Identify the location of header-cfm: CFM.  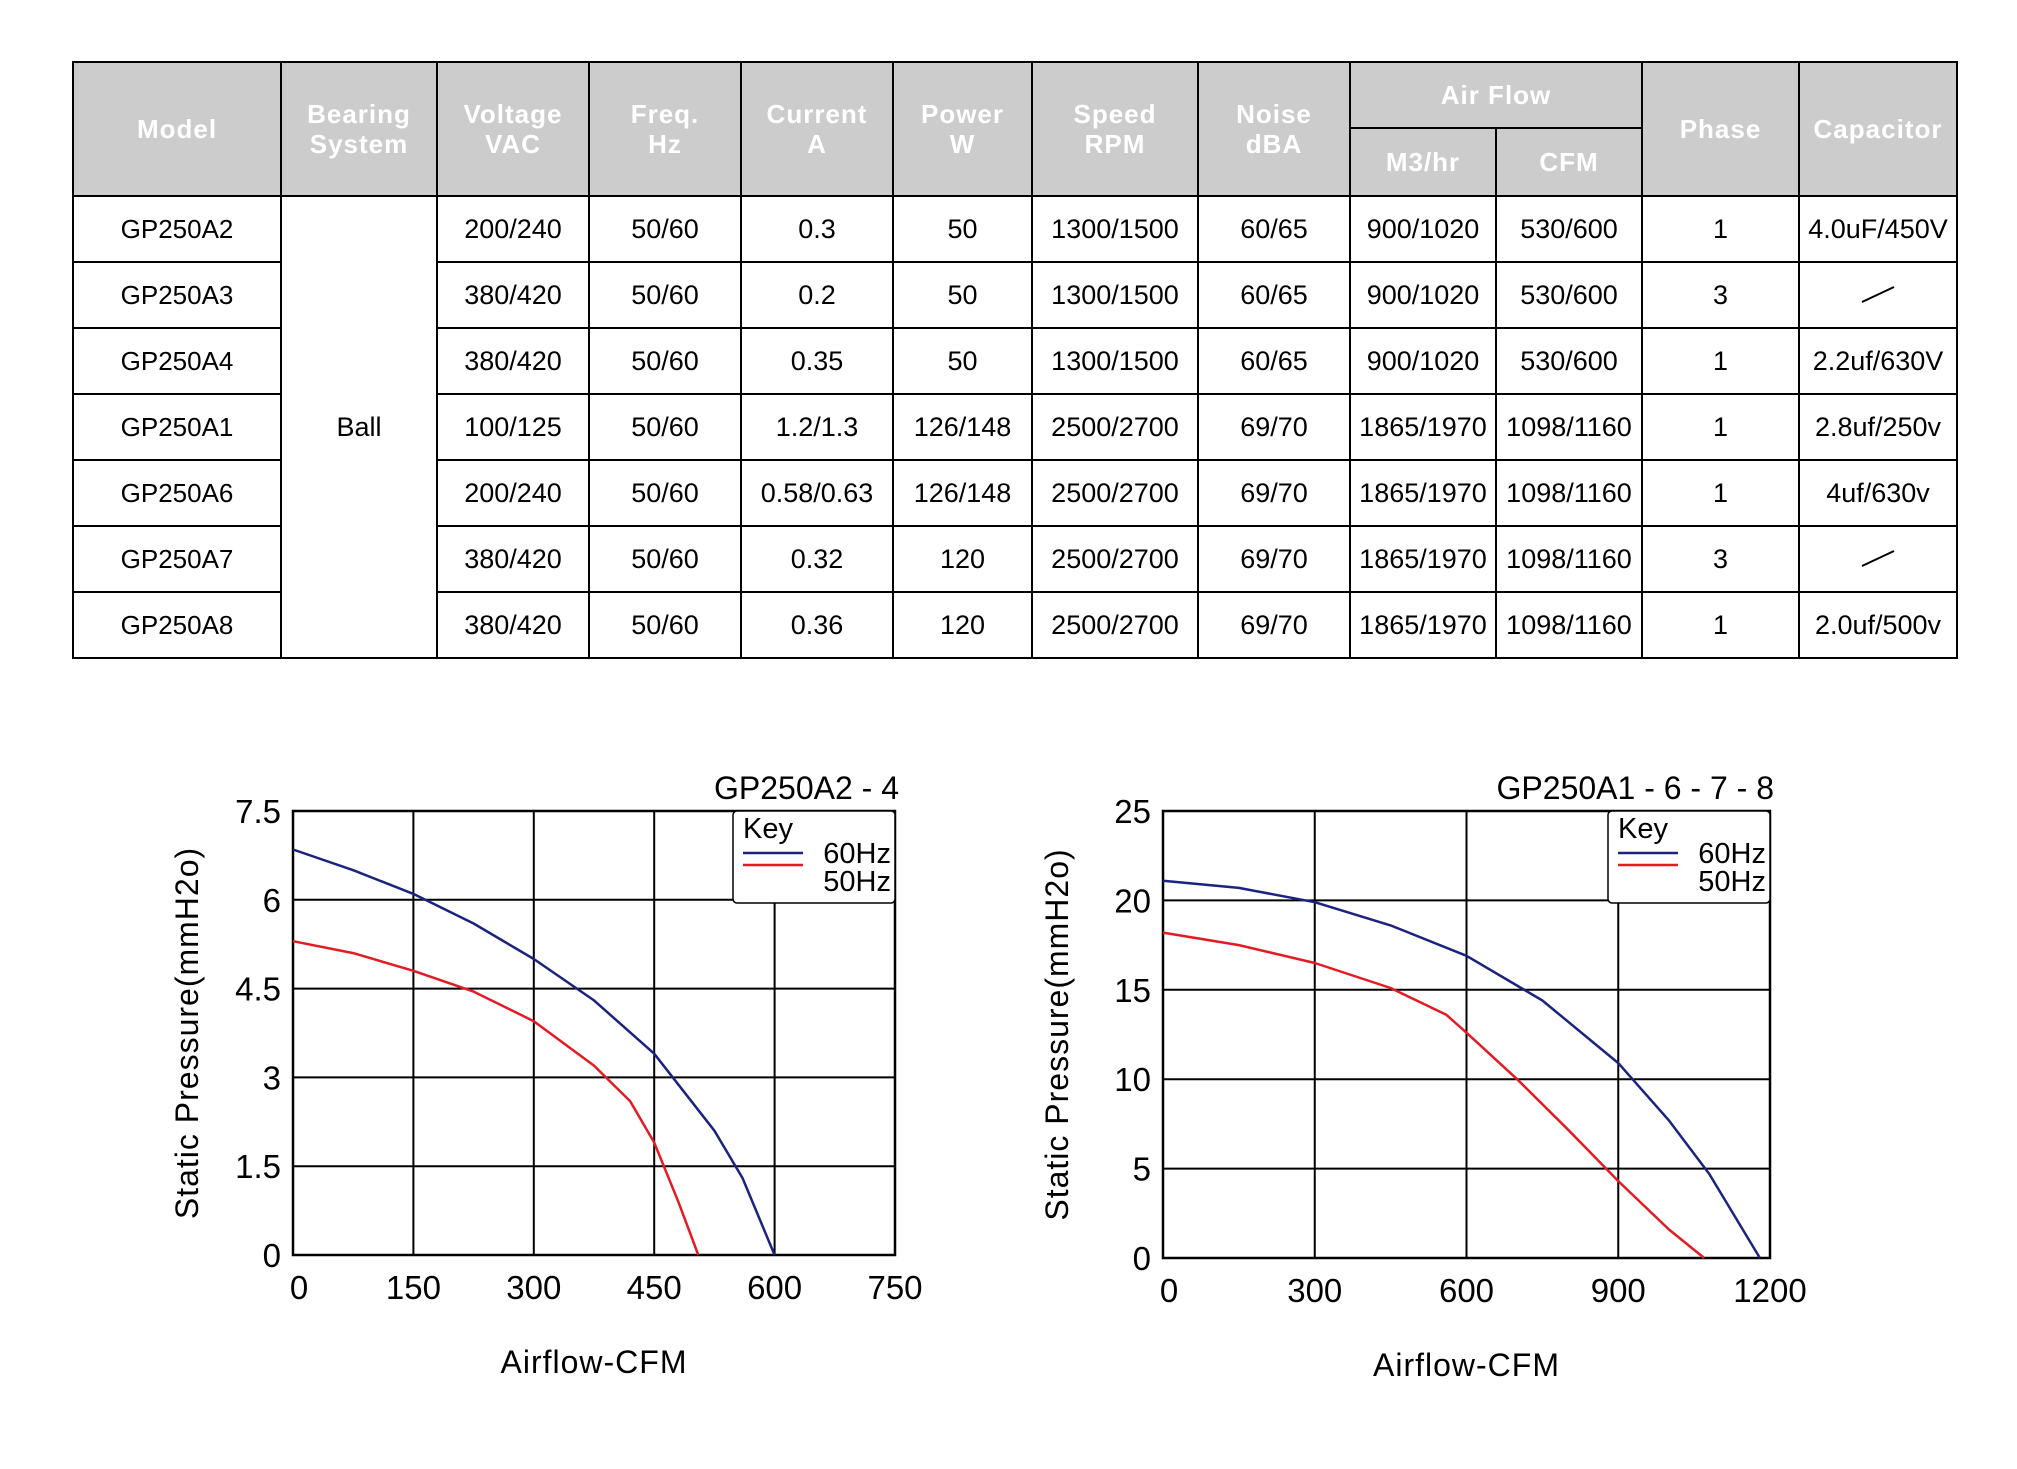
(1569, 162).